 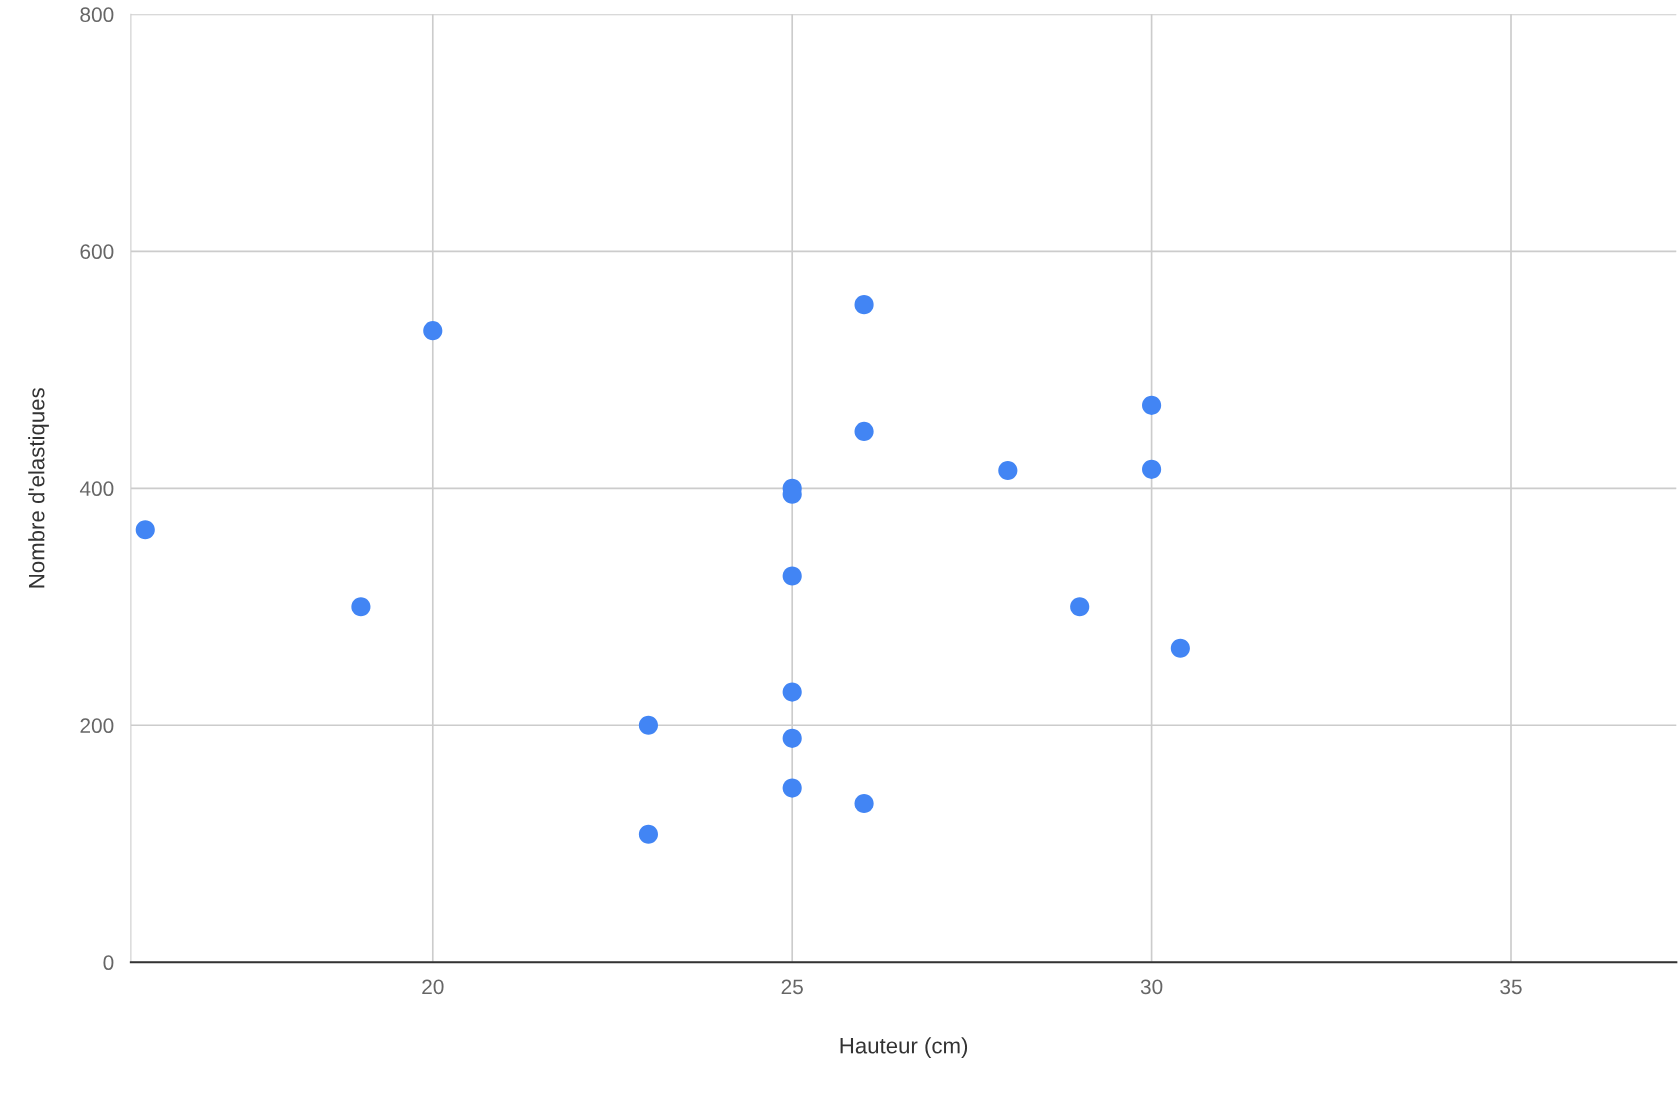 I want to click on y-tick-label: 800, so click(x=97, y=15).